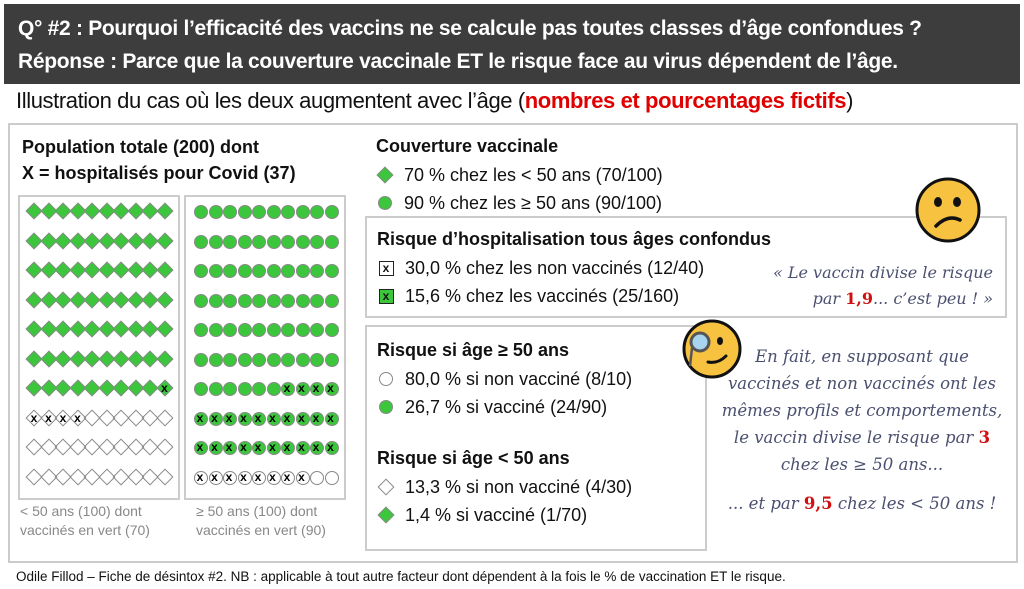 The image size is (1024, 589). Describe the element at coordinates (763, 503) in the screenshot. I see `explanation-line6-pre: ... et par` at that location.